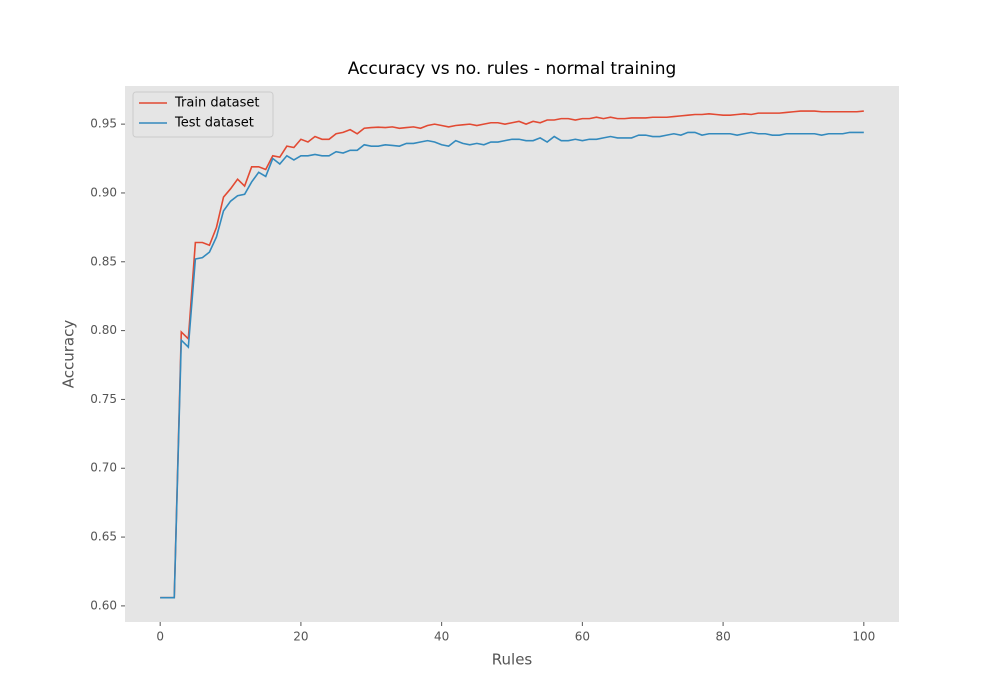 This screenshot has height=700, width=1000. I want to click on y-tick-label: 0.75, so click(103, 399).